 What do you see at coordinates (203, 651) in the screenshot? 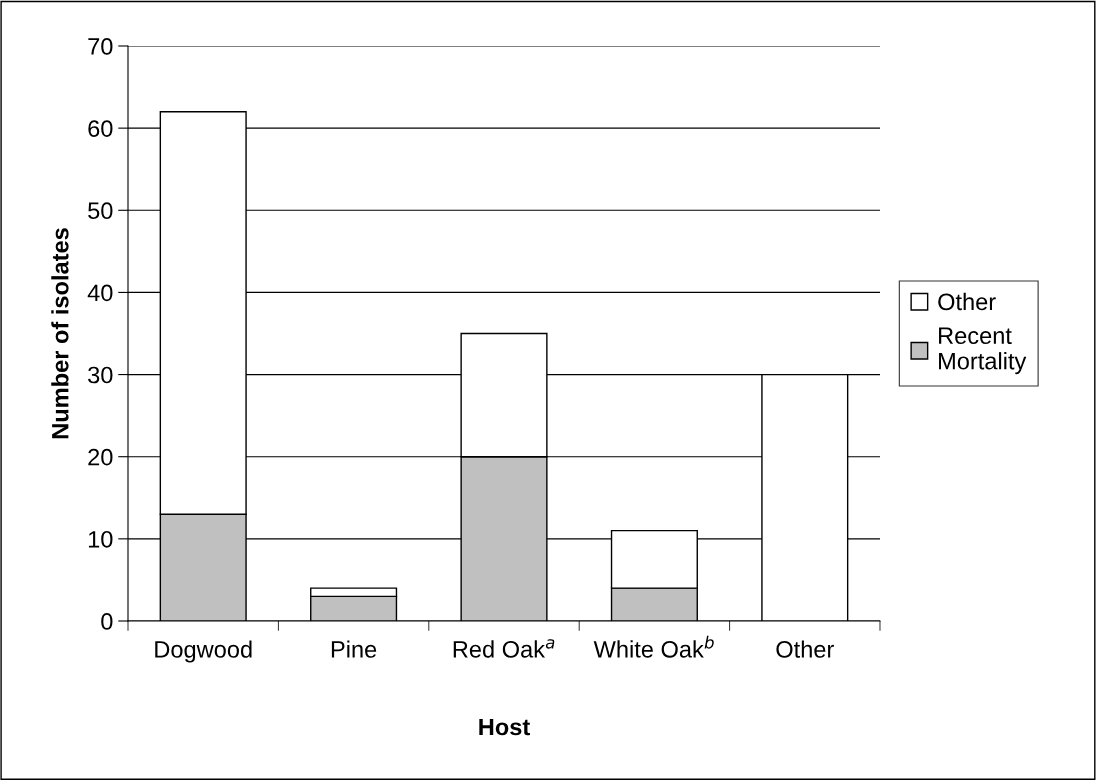
I see `x-tick-label: Dogwood` at bounding box center [203, 651].